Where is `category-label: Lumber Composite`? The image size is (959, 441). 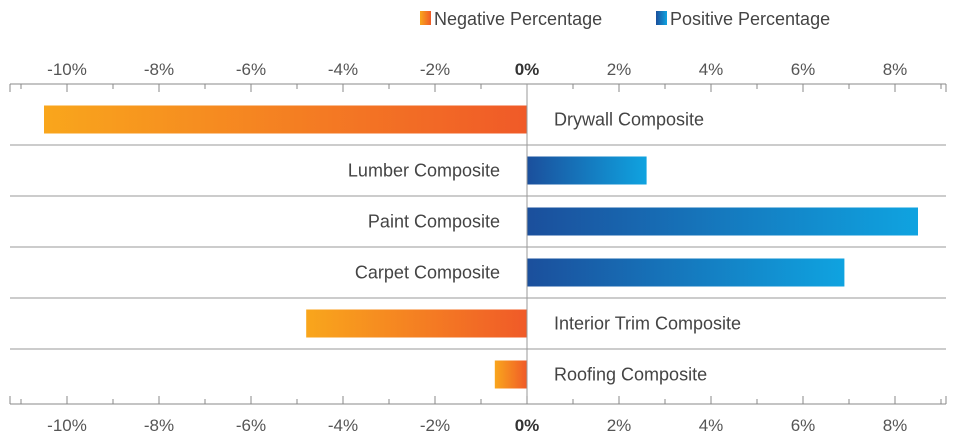 category-label: Lumber Composite is located at coordinates (424, 171).